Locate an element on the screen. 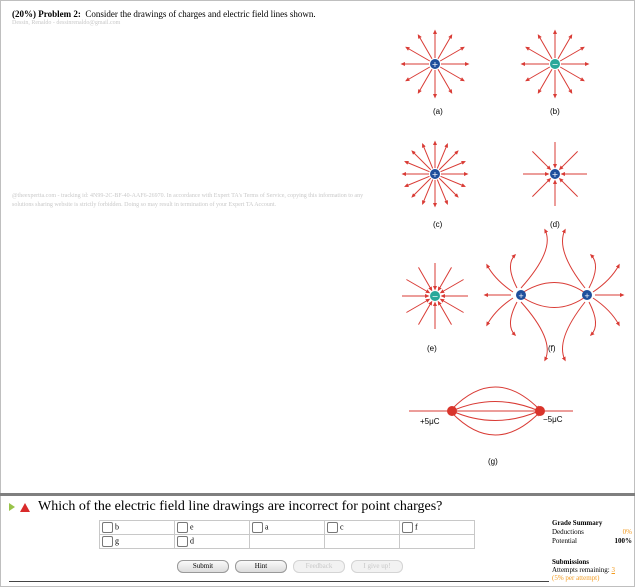 Image resolution: width=635 pixels, height=587 pixels. caption-g: (g) is located at coordinates (493, 461).